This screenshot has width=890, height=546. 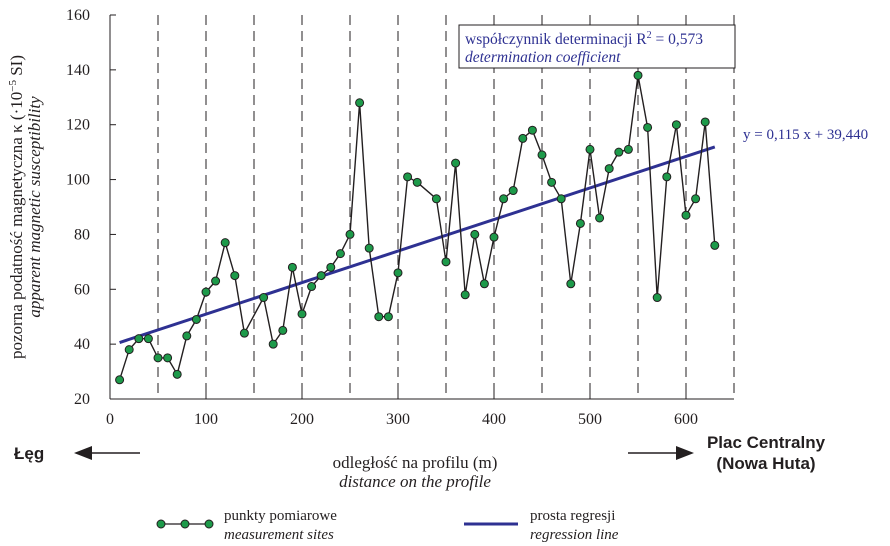 What do you see at coordinates (398, 419) in the screenshot?
I see `x-tick-label: 300` at bounding box center [398, 419].